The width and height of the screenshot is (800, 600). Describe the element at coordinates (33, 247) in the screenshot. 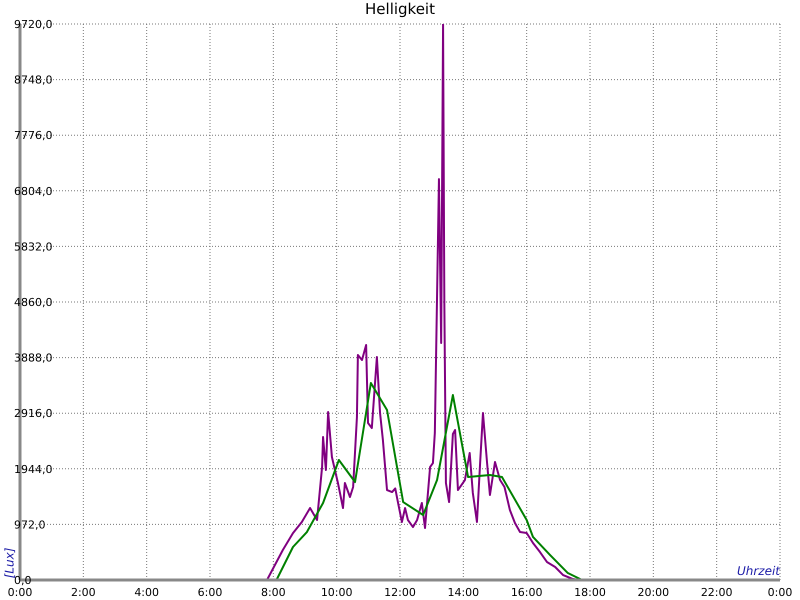

I see `y-tick-label: 5832,0` at that location.